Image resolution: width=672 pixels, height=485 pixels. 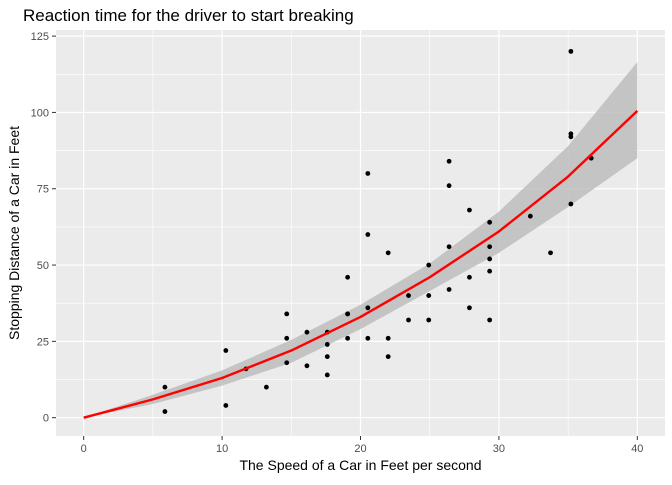 I want to click on x-axis: 0 10 20 30 40, so click(x=362, y=445).